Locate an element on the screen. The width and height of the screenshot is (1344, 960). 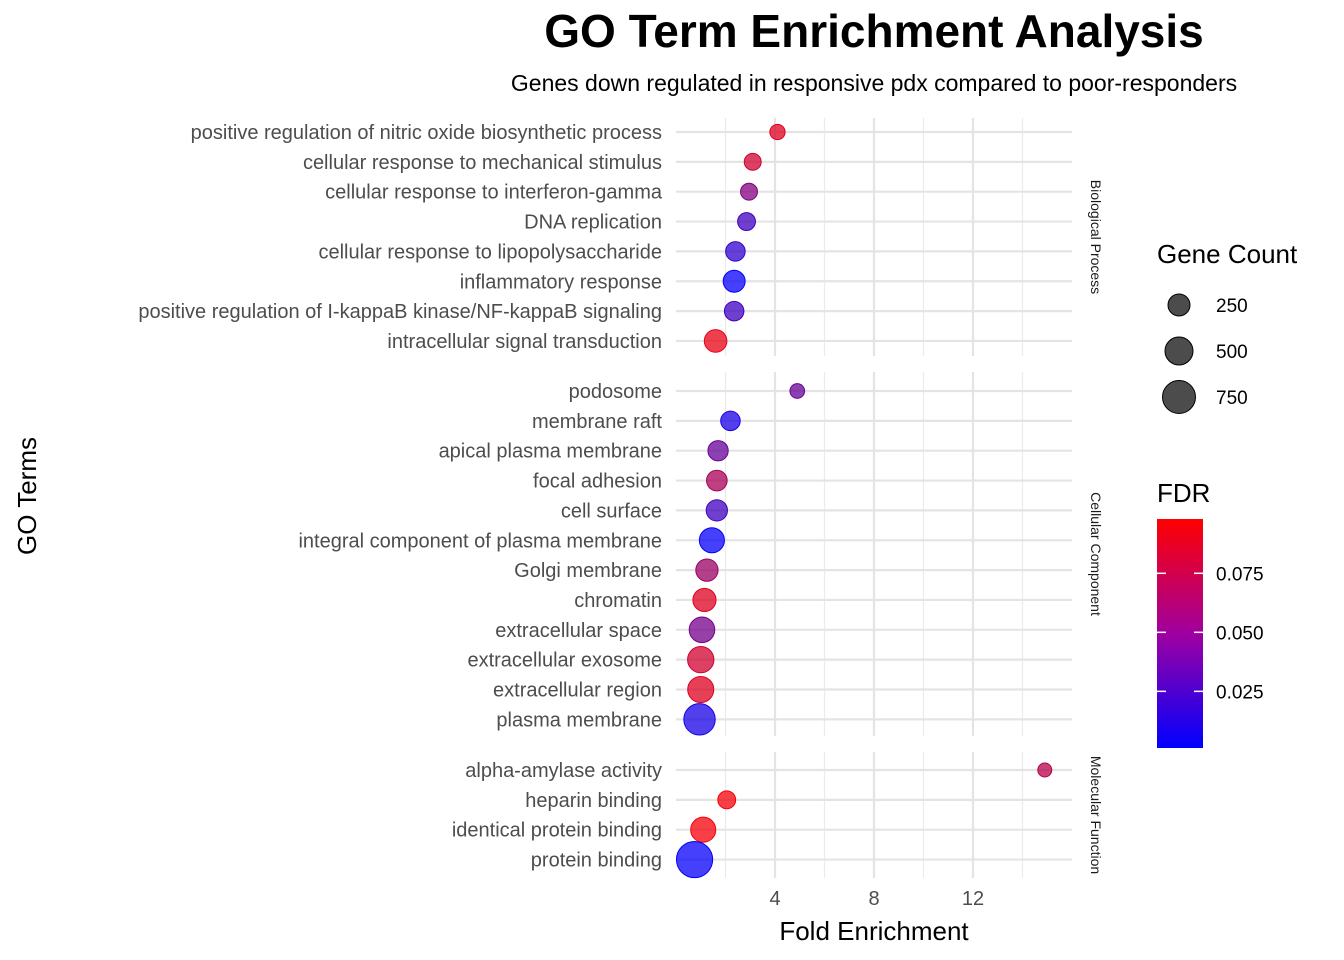
x-tick-label: 4 is located at coordinates (774, 899).